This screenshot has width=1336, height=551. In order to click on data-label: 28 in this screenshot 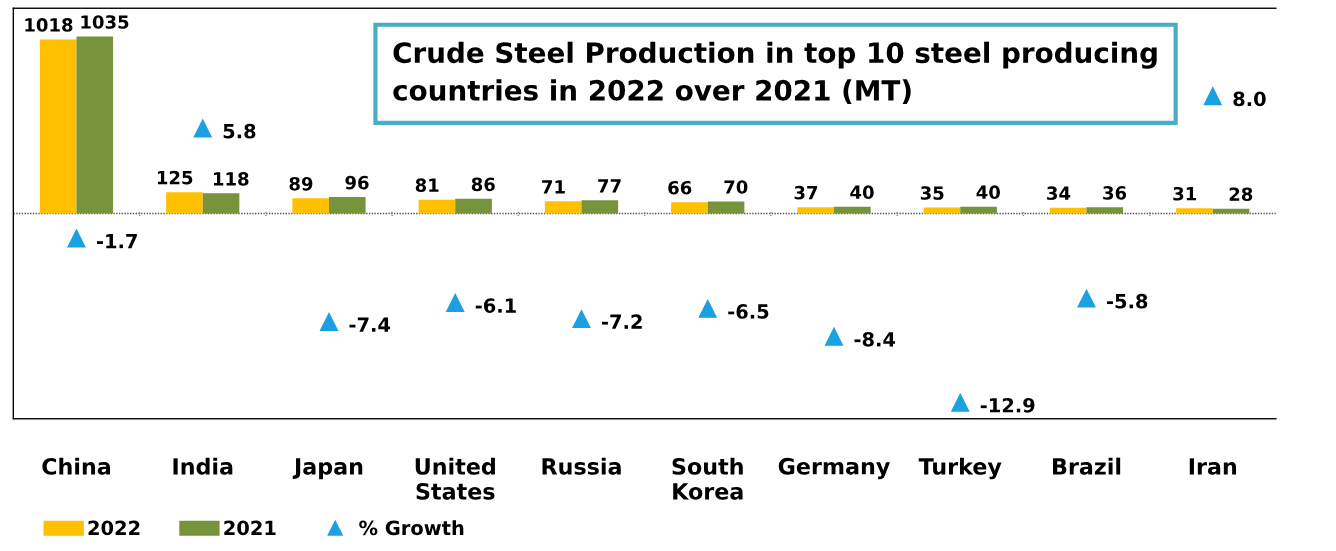, I will do `click(1241, 194)`.